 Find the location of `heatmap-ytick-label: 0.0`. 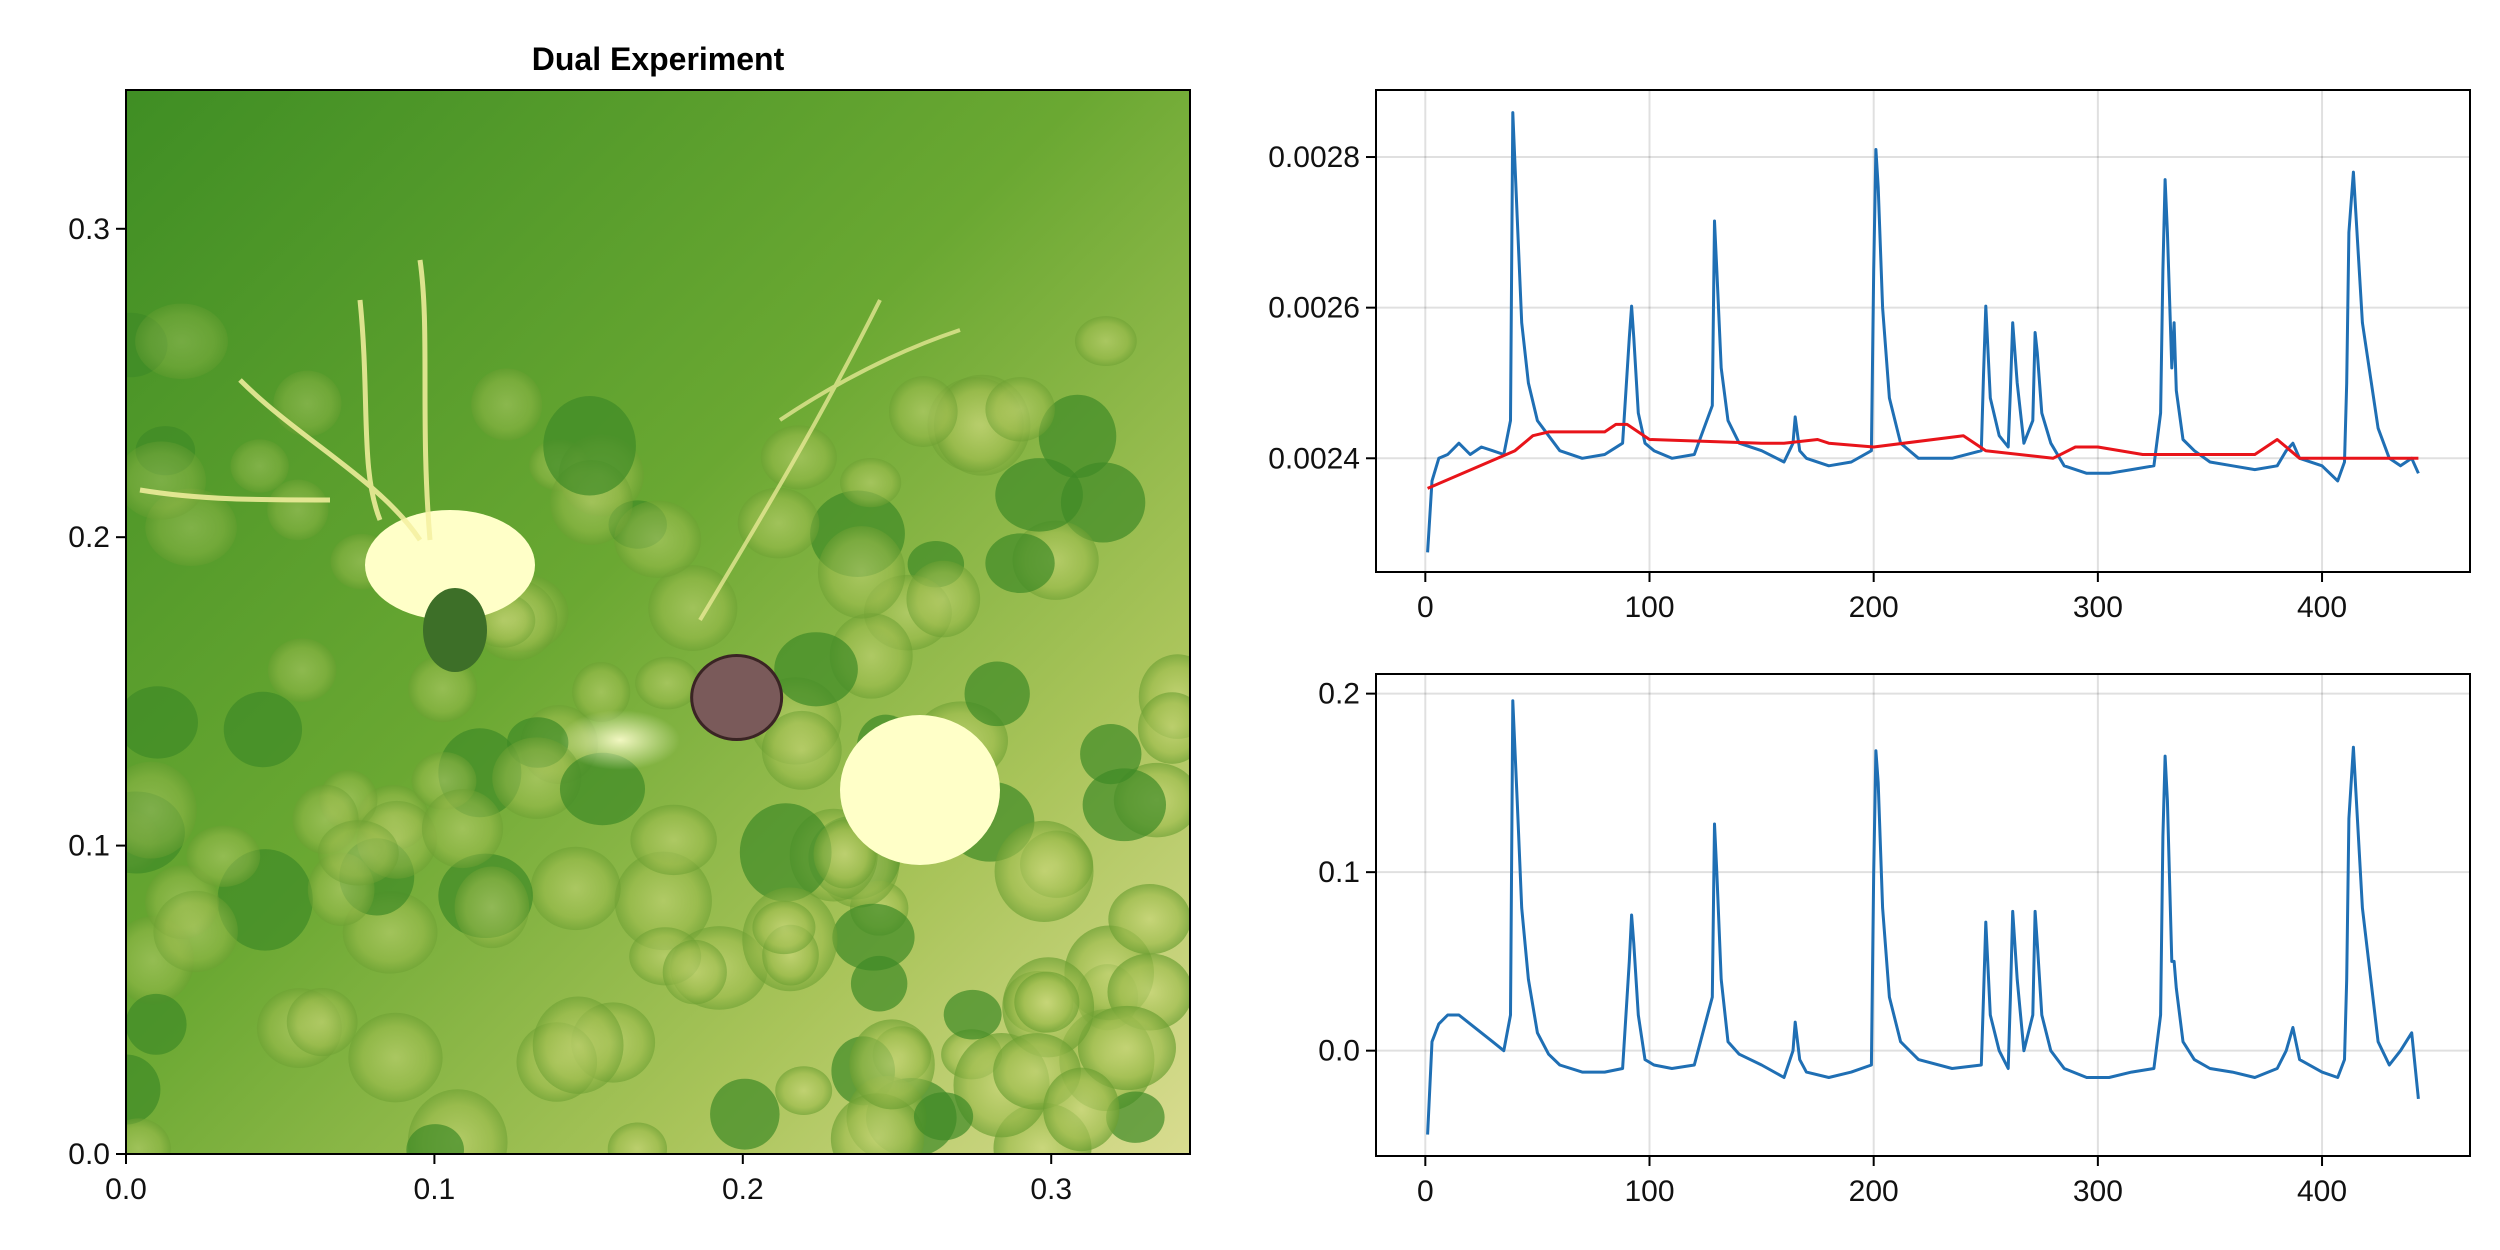

heatmap-ytick-label: 0.0 is located at coordinates (89, 1154).